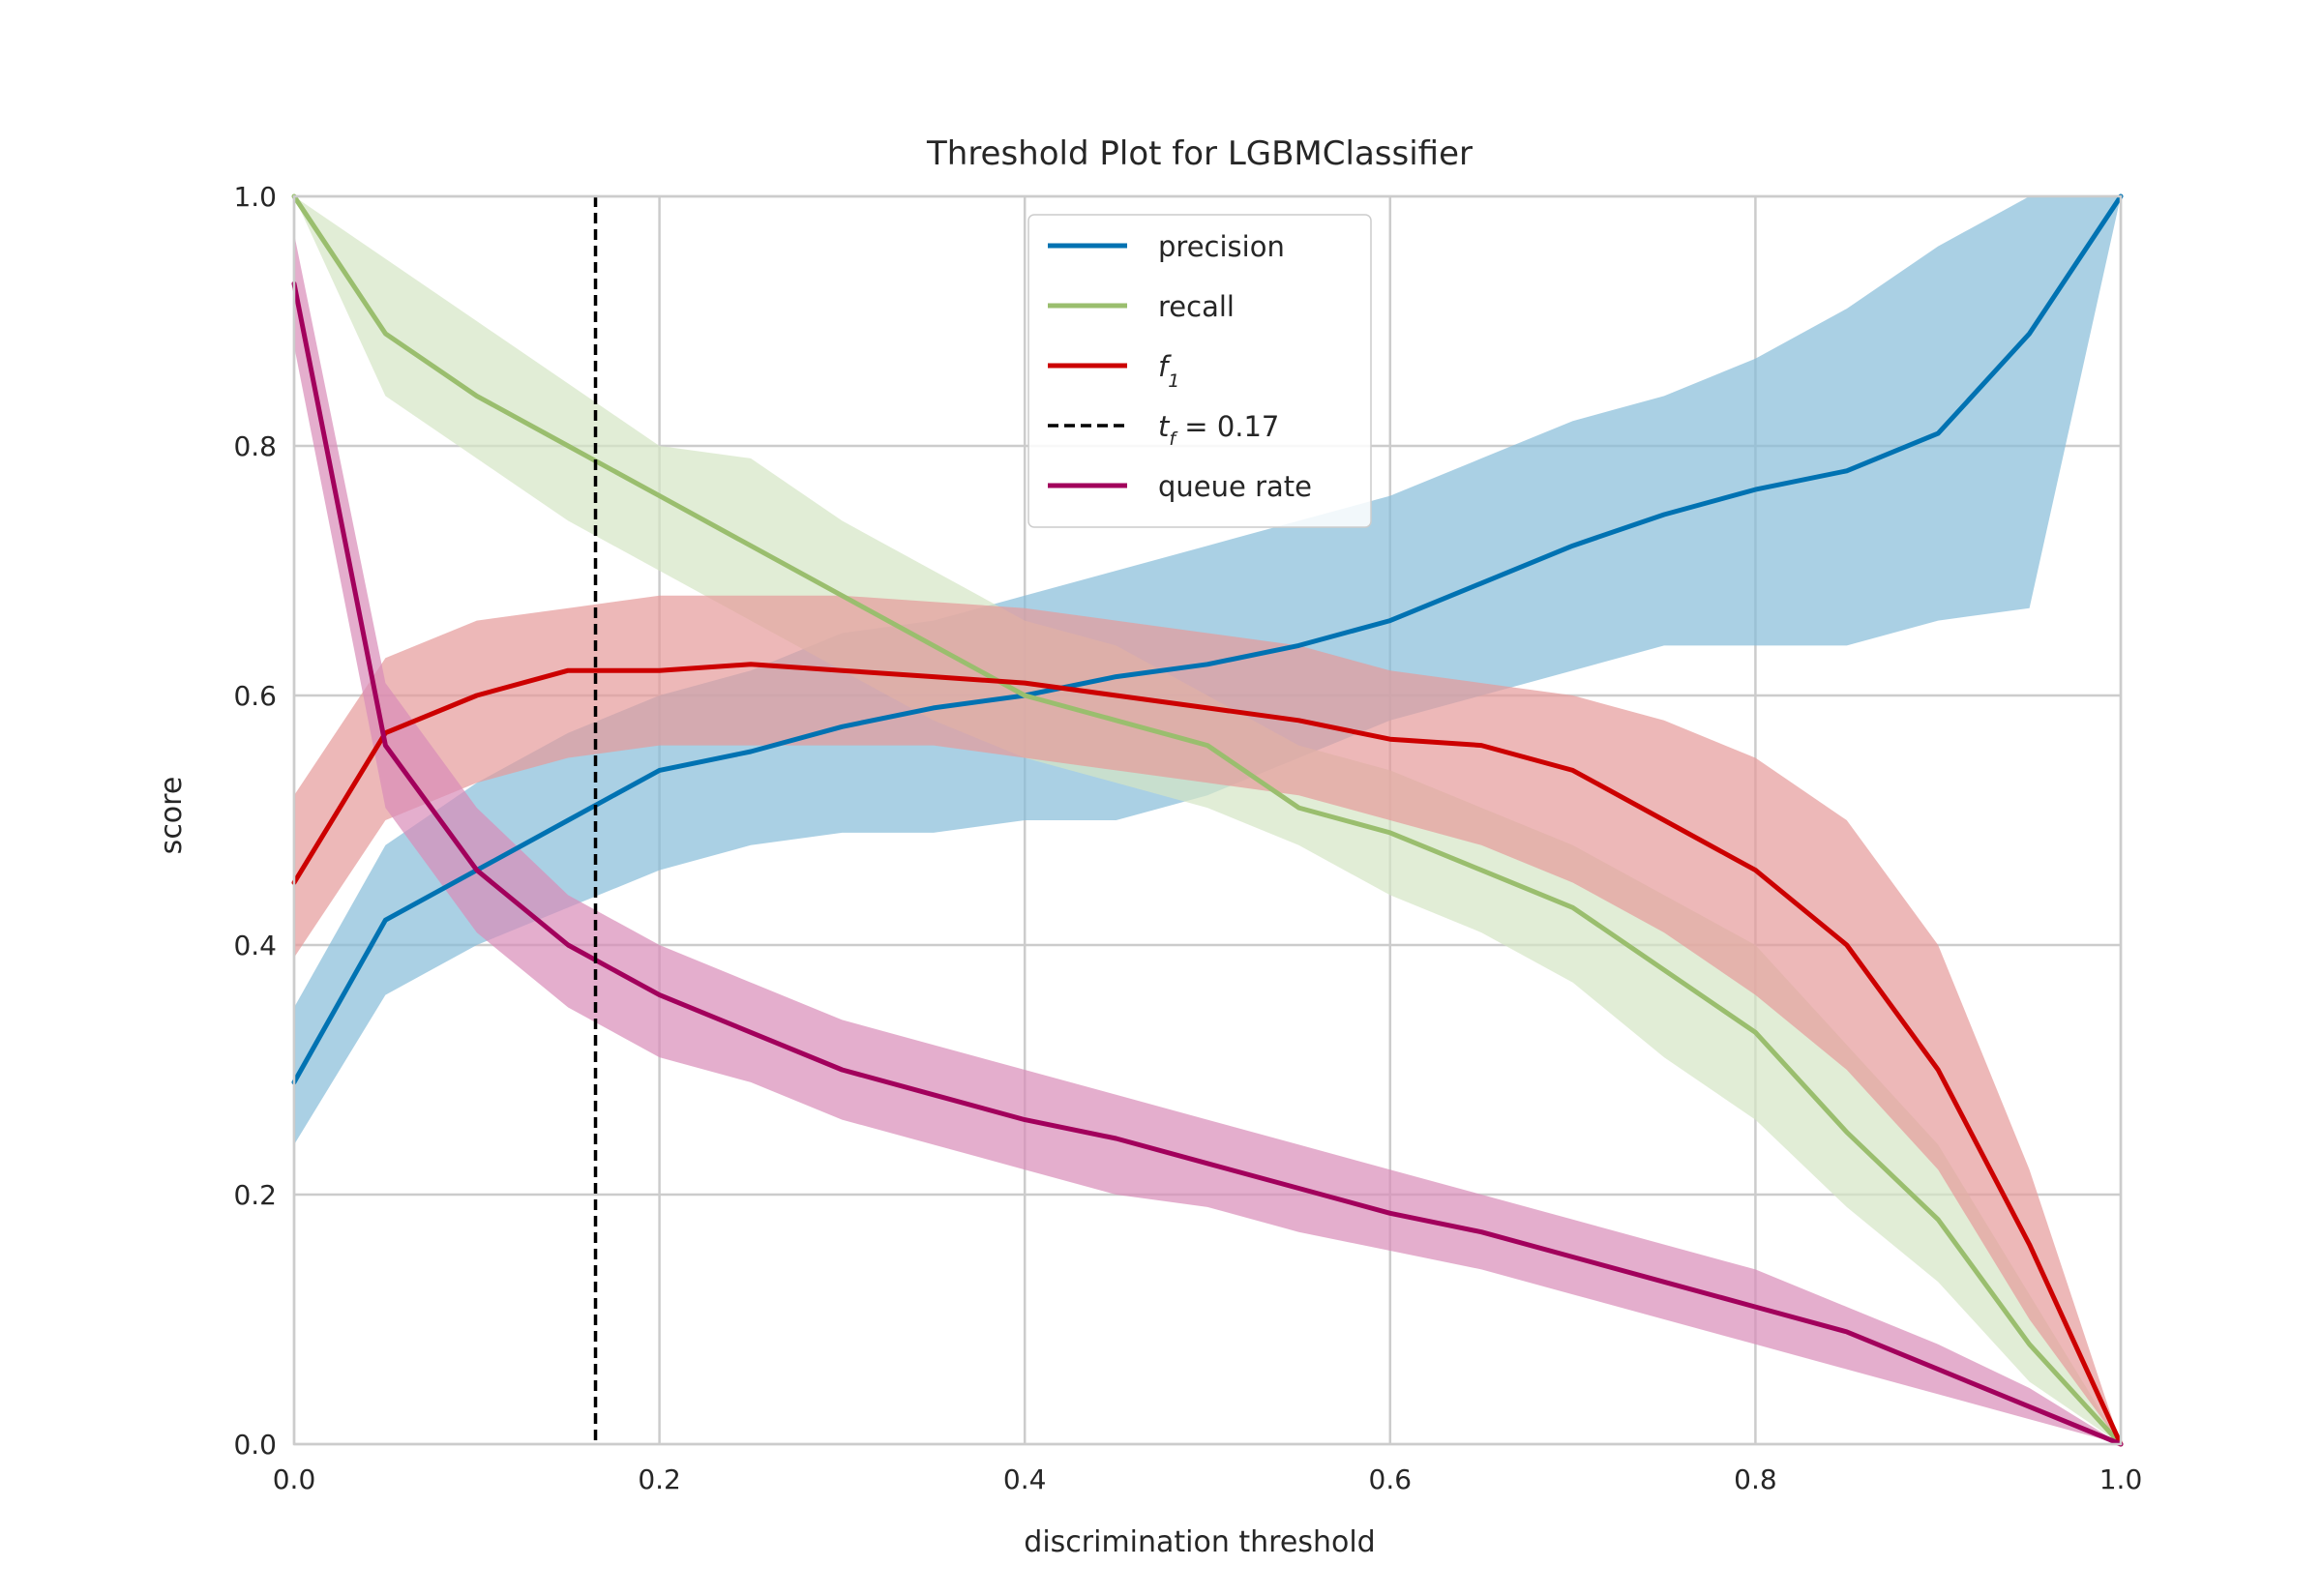 The height and width of the screenshot is (1596, 2322). Describe the element at coordinates (172, 816) in the screenshot. I see `y-axis-label: score` at that location.